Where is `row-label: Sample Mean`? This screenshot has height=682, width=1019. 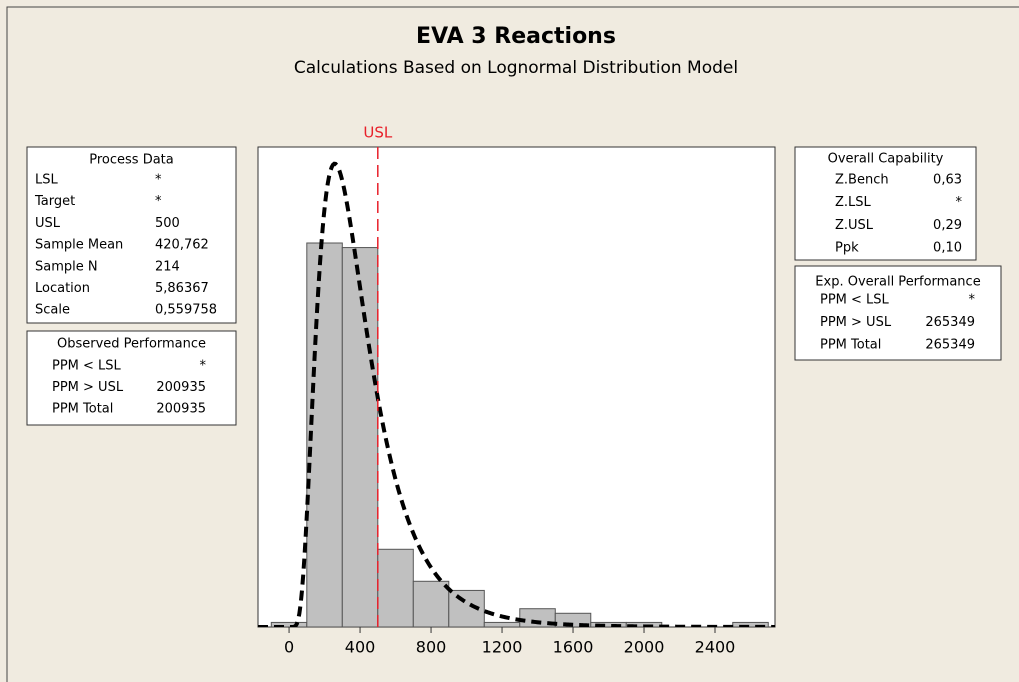 row-label: Sample Mean is located at coordinates (79, 245).